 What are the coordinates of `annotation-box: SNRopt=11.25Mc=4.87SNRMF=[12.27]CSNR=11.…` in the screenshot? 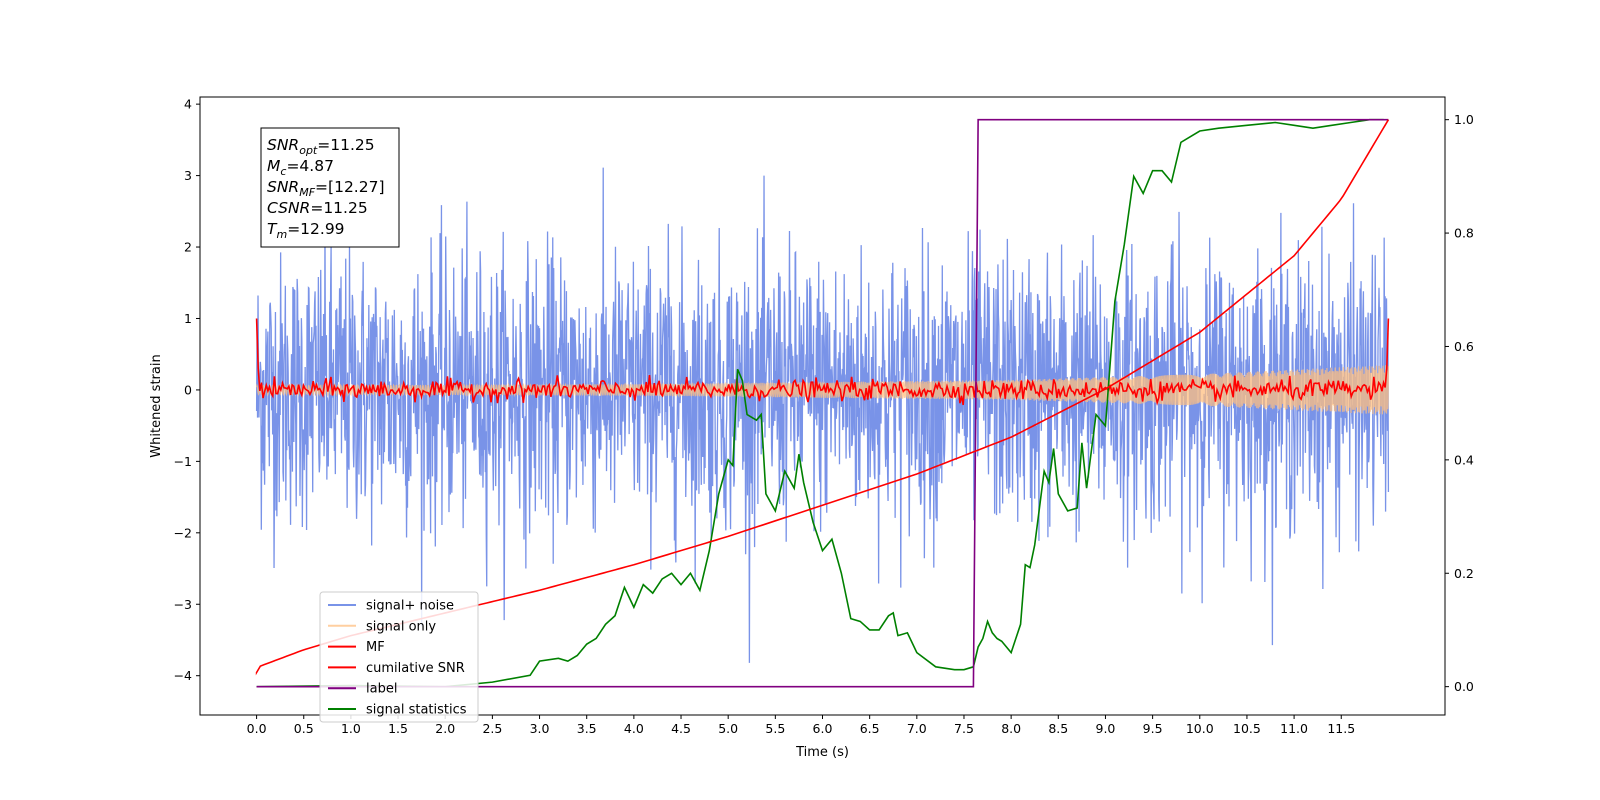 It's located at (330, 187).